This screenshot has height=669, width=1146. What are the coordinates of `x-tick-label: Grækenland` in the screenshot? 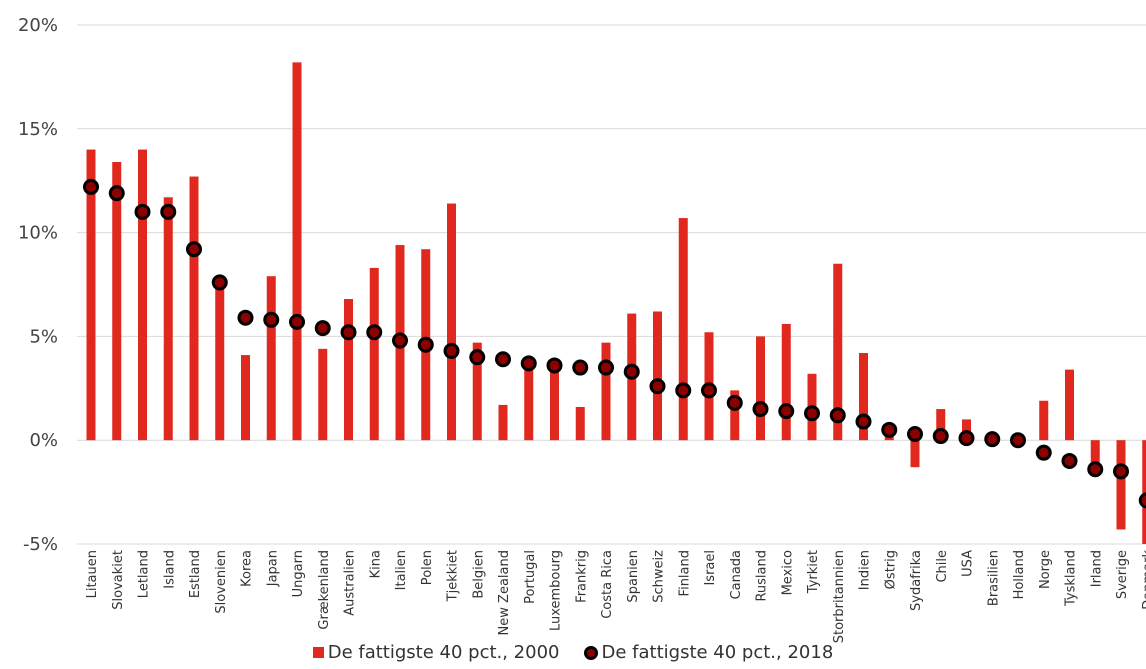 It's located at (324, 590).